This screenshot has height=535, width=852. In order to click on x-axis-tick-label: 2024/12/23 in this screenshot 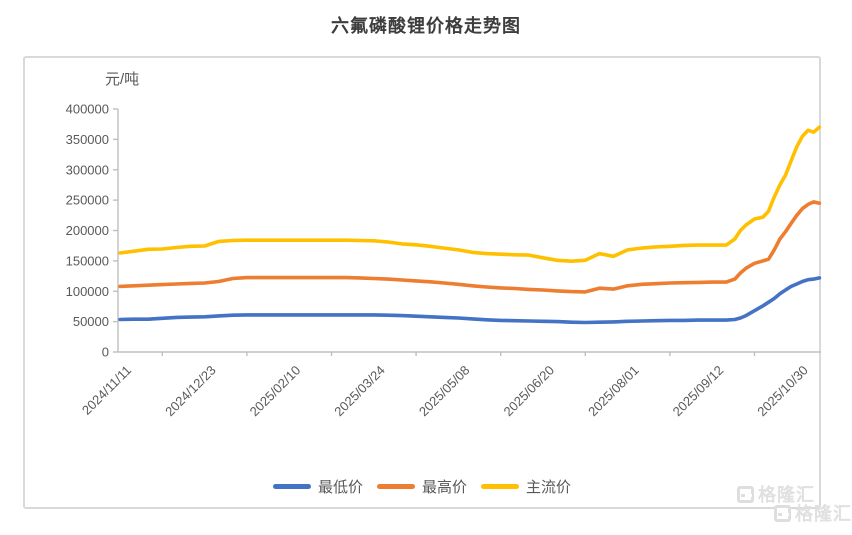, I will do `click(190, 391)`.